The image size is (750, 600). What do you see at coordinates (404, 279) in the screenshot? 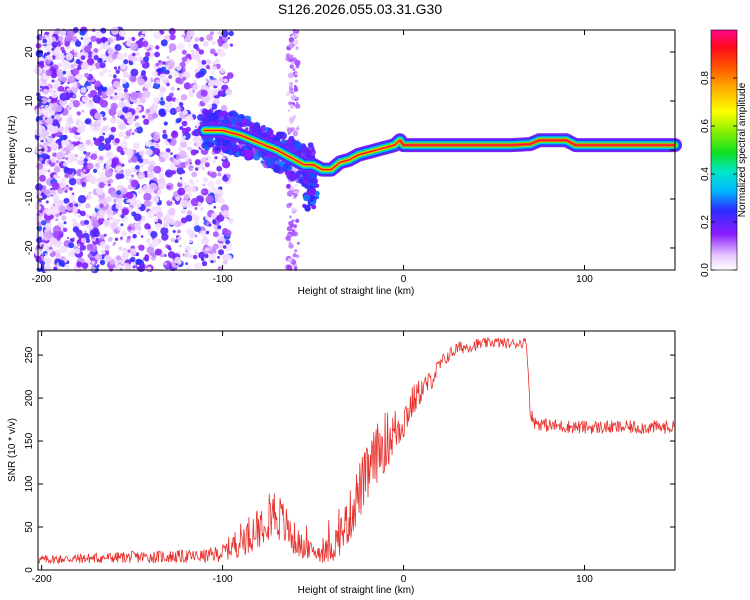
I see `x-tick-label: 0` at bounding box center [404, 279].